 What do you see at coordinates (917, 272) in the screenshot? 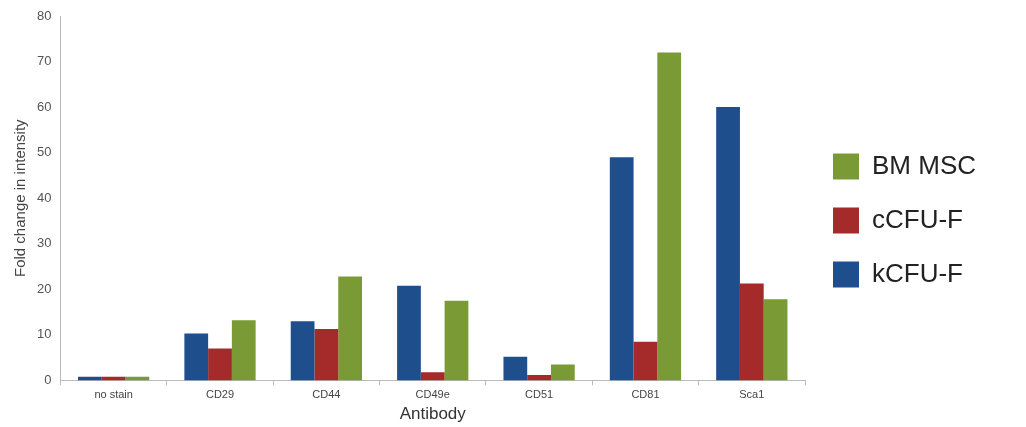
I see `legend-label: kCFU-F` at bounding box center [917, 272].